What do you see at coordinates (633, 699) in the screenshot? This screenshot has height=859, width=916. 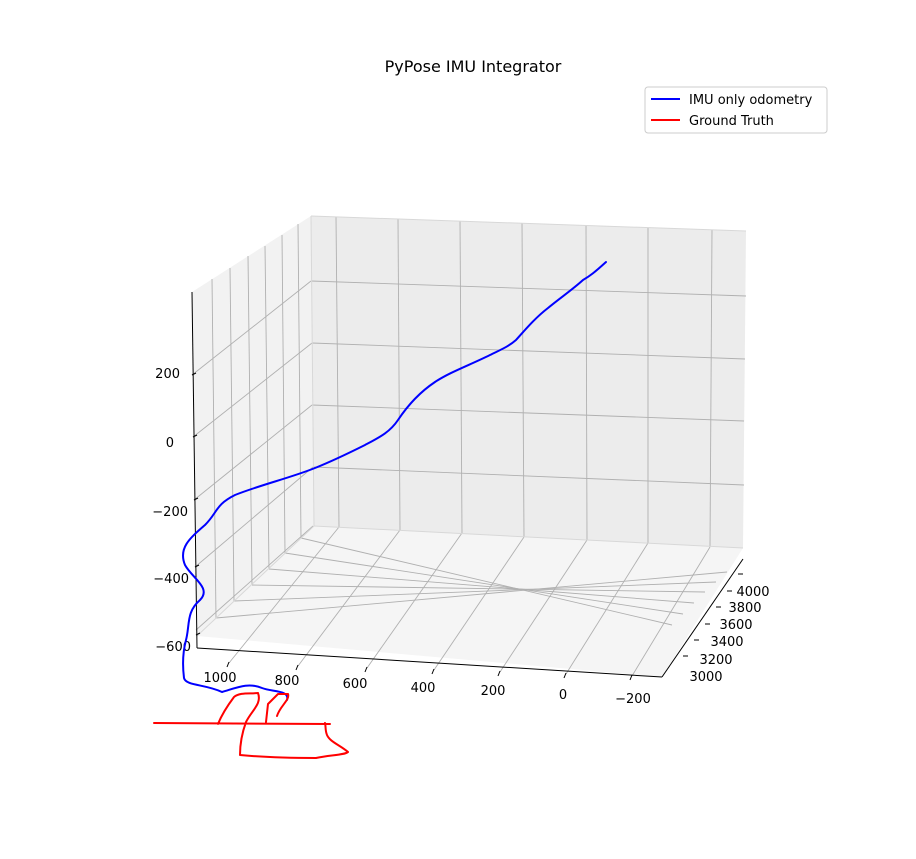 I see `x-tick-label: −200` at bounding box center [633, 699].